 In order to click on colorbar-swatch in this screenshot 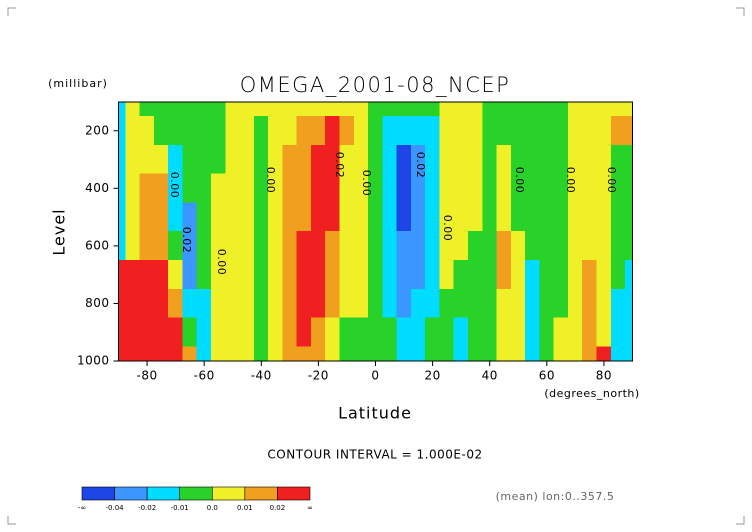, I will do `click(131, 493)`.